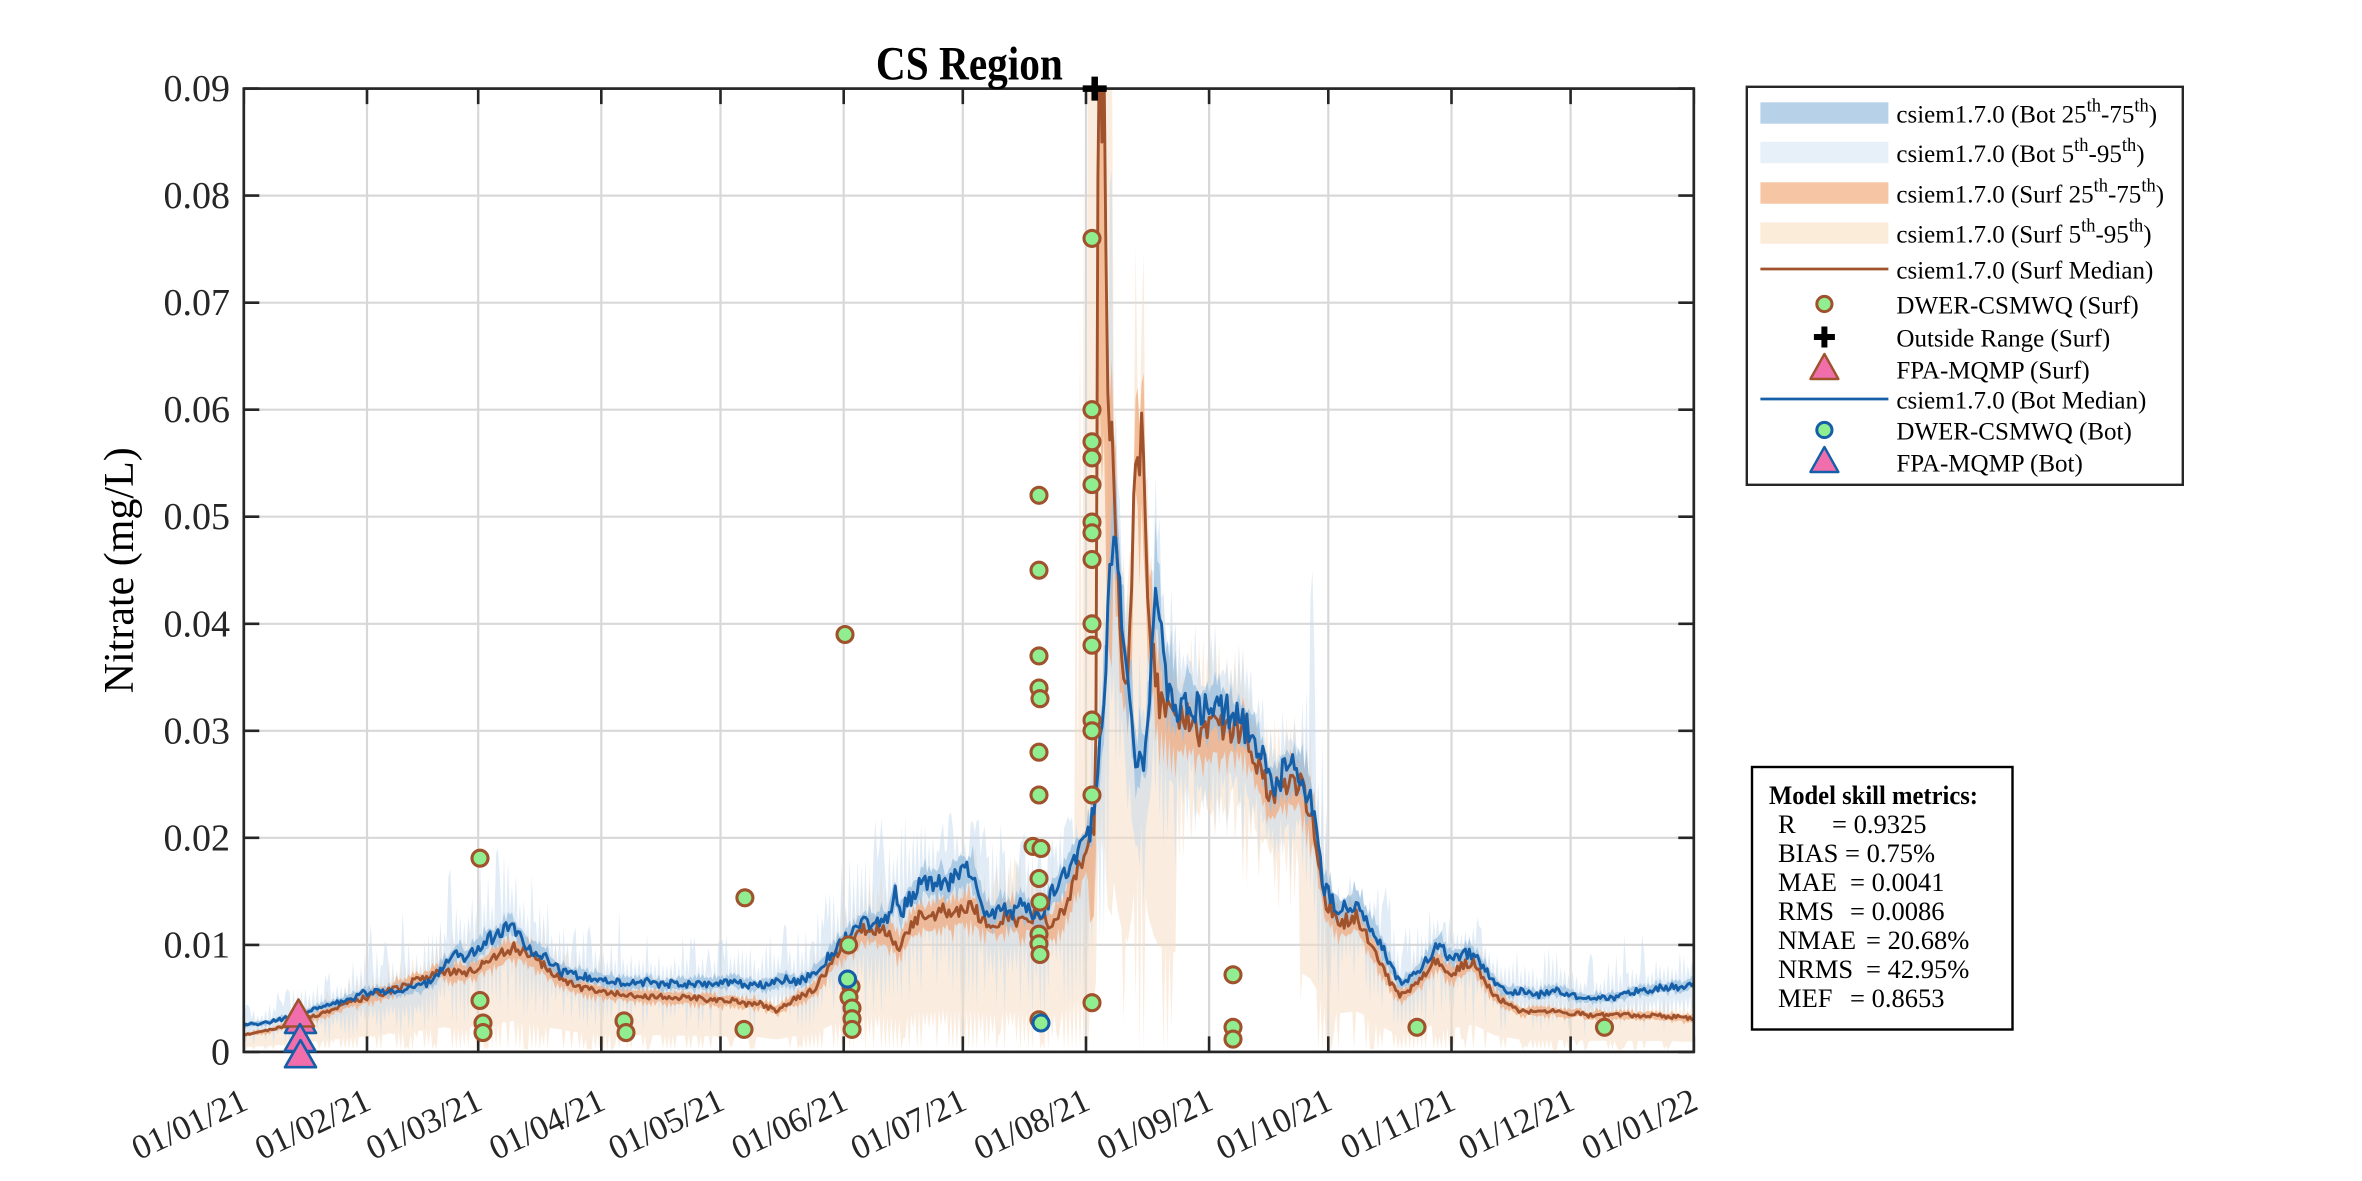  Describe the element at coordinates (220, 1052) in the screenshot. I see `svg-text: 0` at that location.